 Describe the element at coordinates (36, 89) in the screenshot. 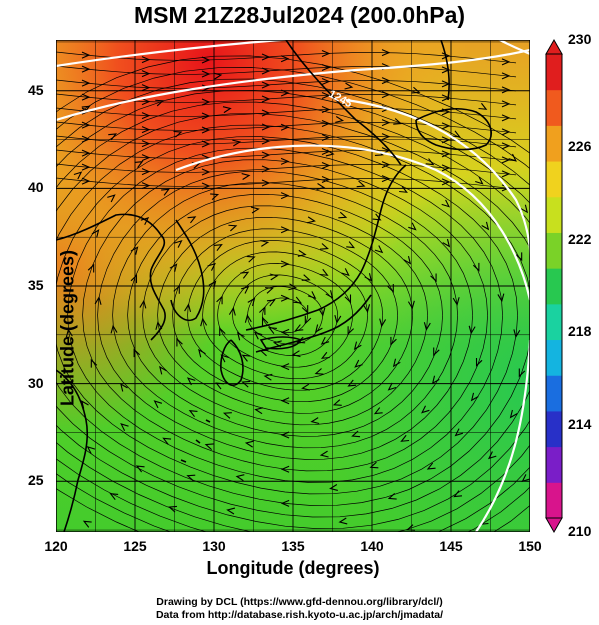

I see `y-tick-label: 45` at that location.